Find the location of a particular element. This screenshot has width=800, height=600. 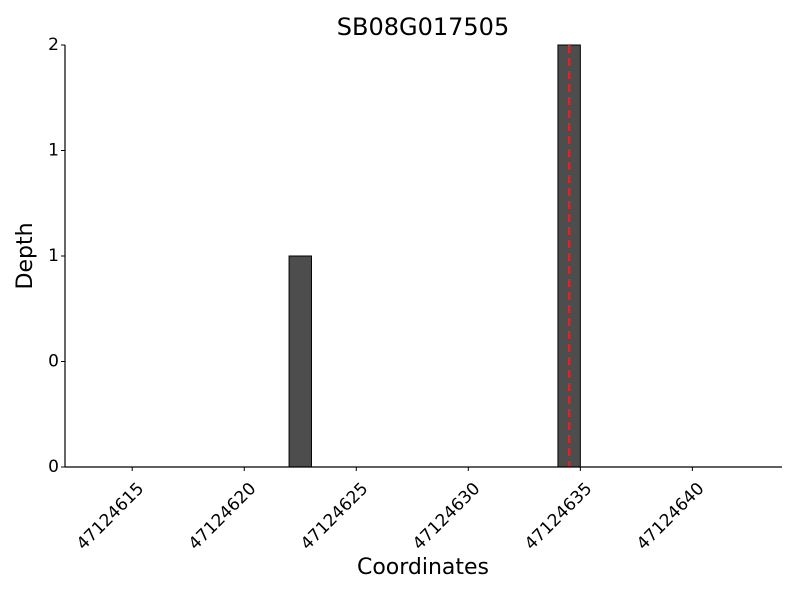

x-tick-label: 47124615 is located at coordinates (110, 516).